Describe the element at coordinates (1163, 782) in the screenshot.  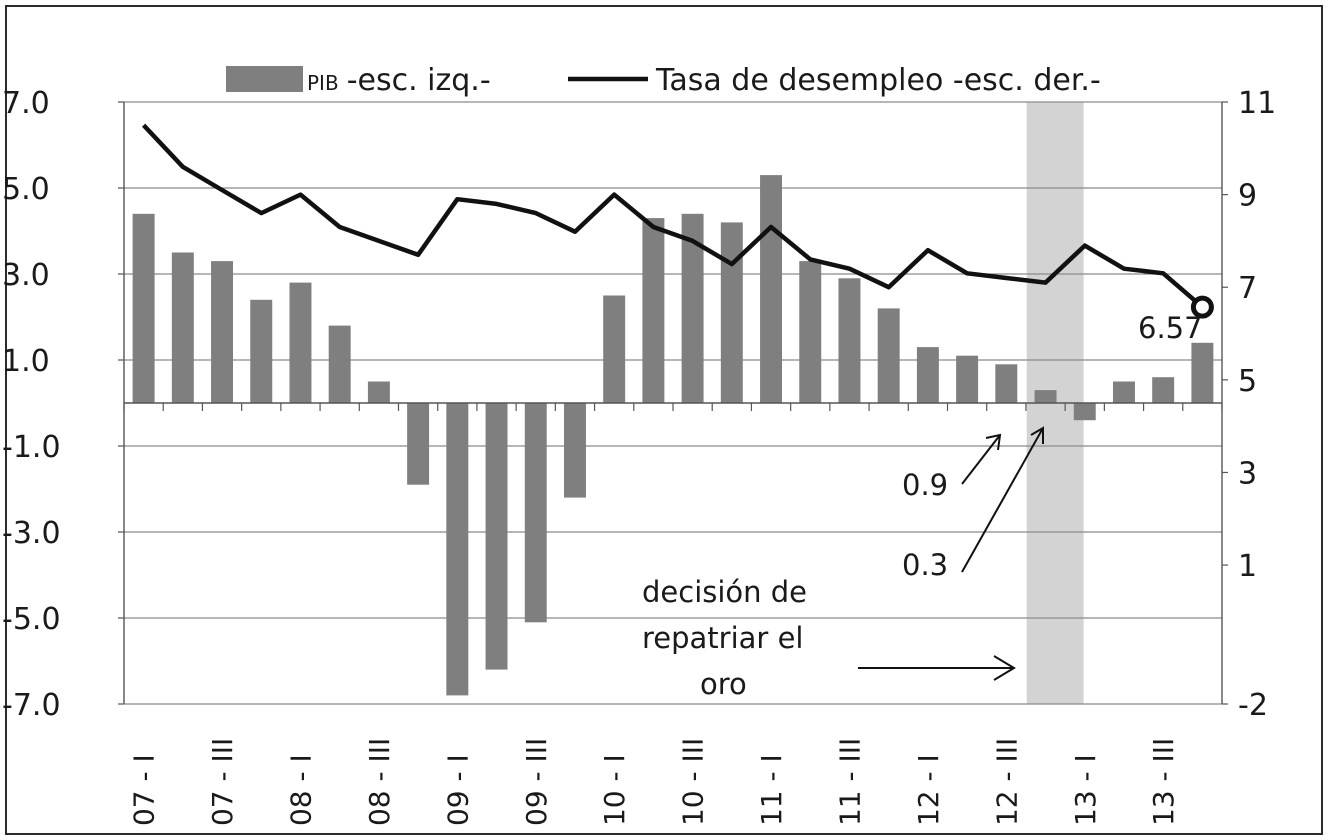
I see `x-tick-label: 13 - III` at that location.